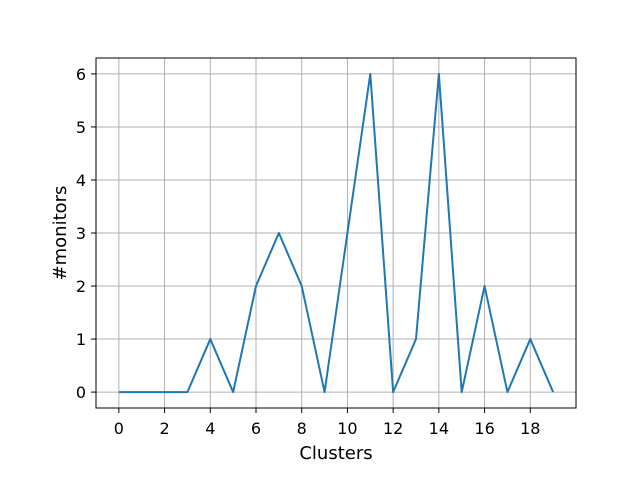 This screenshot has width=640, height=480. What do you see at coordinates (81, 180) in the screenshot?
I see `y-tick-label: 4` at bounding box center [81, 180].